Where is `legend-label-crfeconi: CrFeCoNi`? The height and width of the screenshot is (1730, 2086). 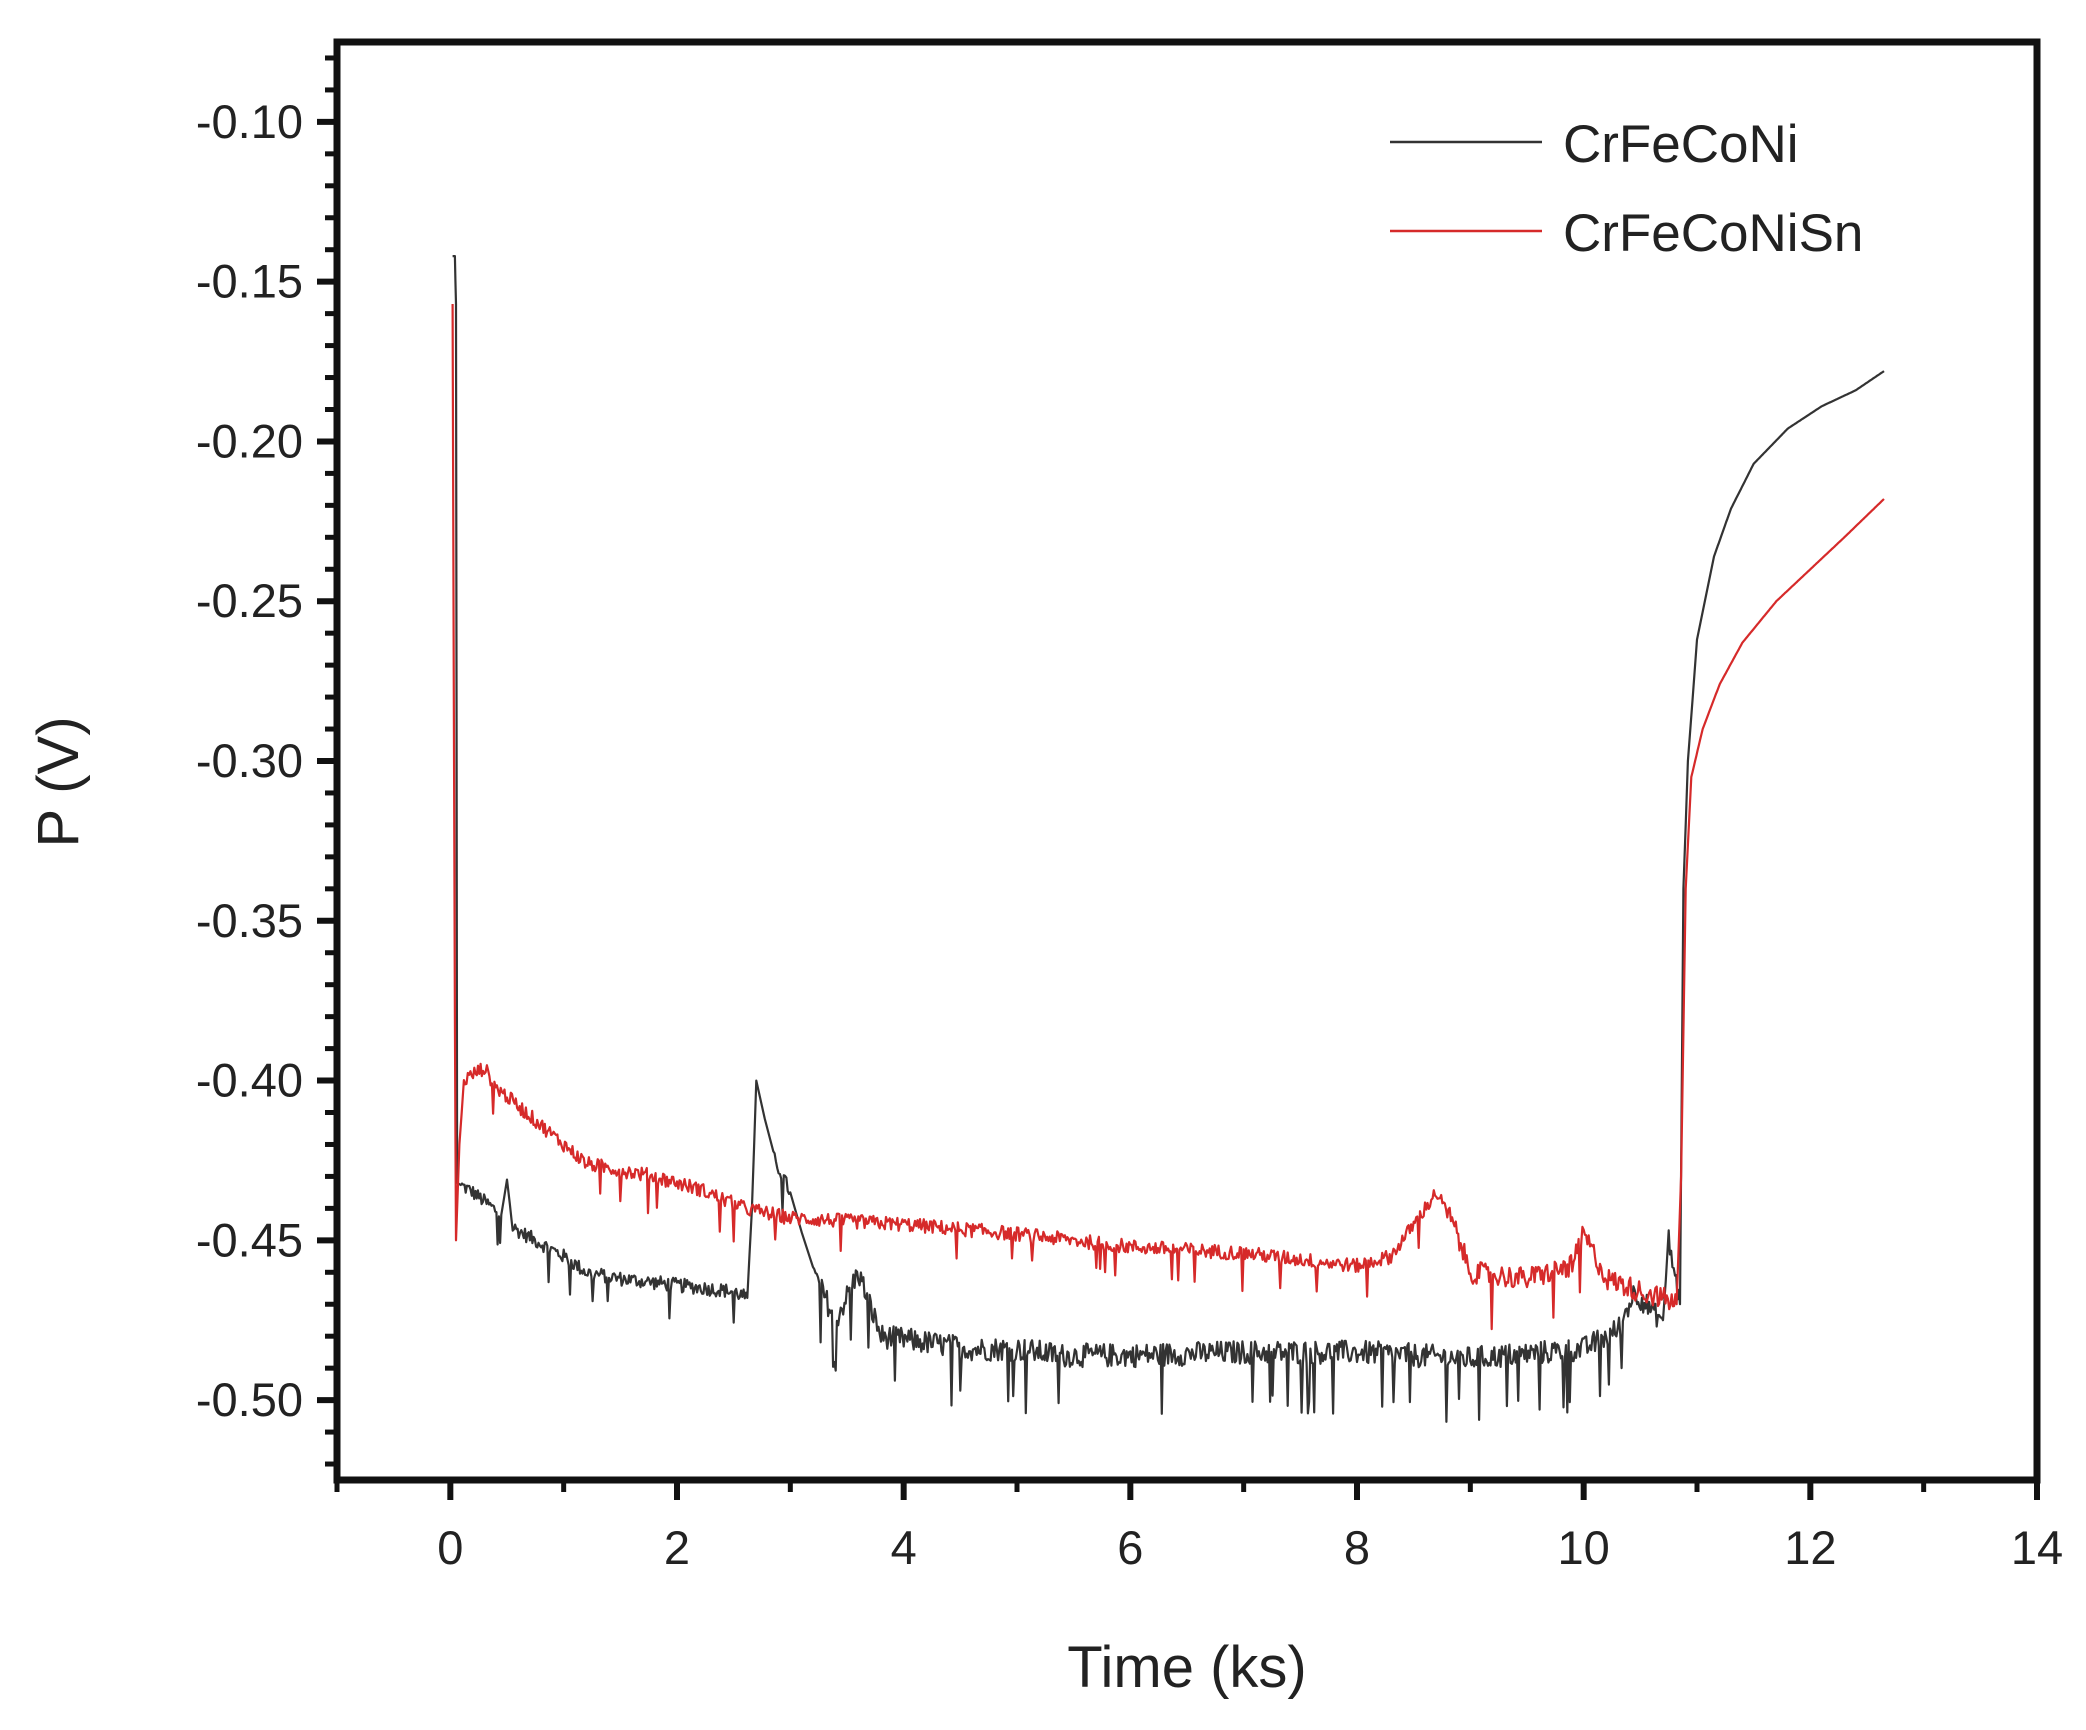 legend-label-crfeconi: CrFeCoNi is located at coordinates (1681, 144).